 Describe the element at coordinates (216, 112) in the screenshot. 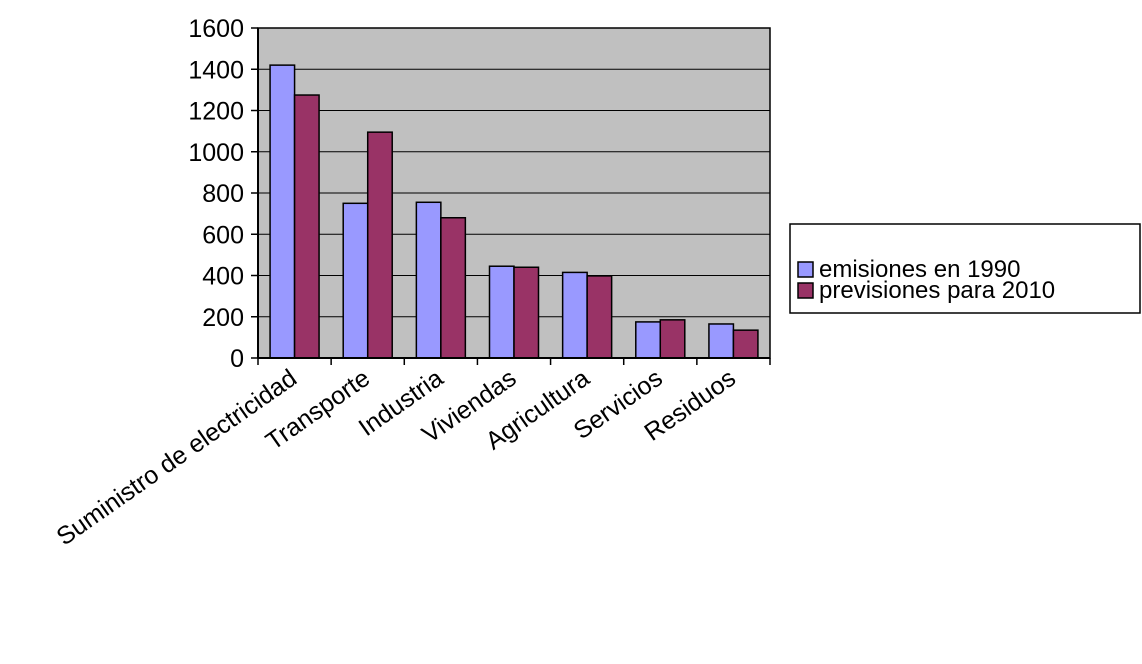

I see `y-tick-label: 1200` at that location.